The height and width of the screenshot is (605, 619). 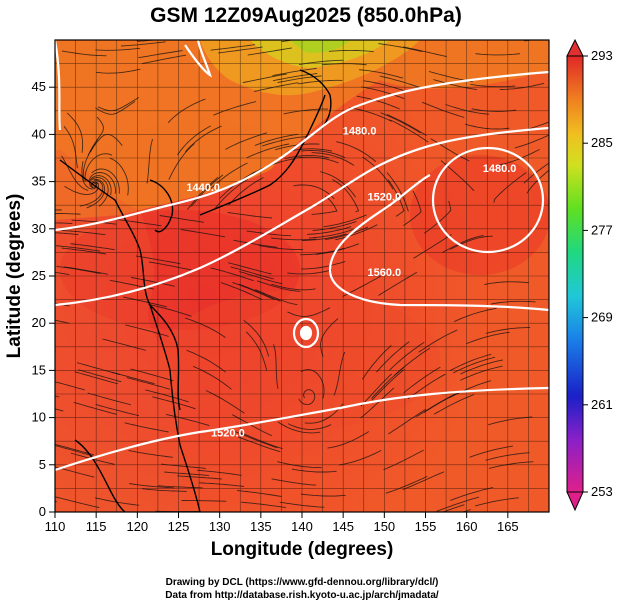 What do you see at coordinates (302, 549) in the screenshot?
I see `x-axis-label: Longitude (degrees)` at bounding box center [302, 549].